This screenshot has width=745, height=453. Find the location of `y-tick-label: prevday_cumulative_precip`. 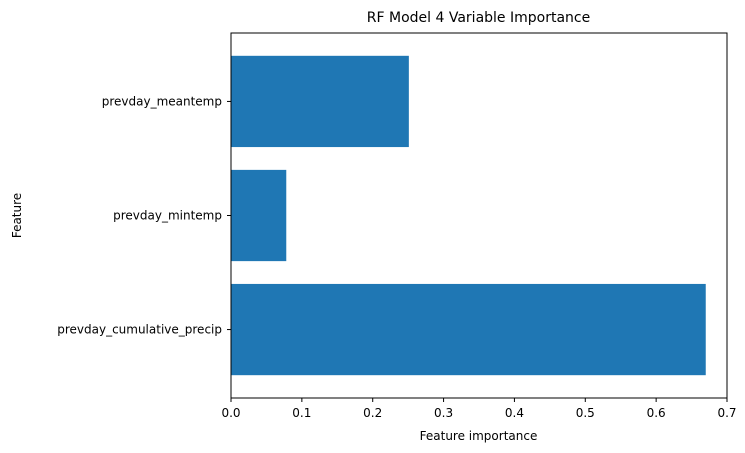

y-tick-label: prevday_cumulative_precip is located at coordinates (139, 330).